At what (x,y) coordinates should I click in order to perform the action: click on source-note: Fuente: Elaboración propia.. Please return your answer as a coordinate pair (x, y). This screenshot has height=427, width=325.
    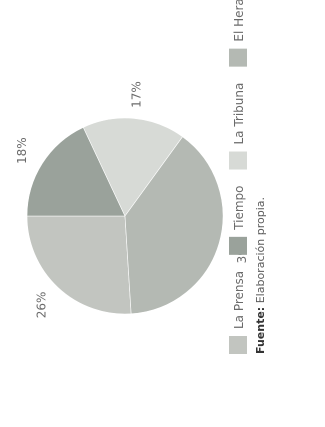
    Looking at the image, I should click on (260, 275).